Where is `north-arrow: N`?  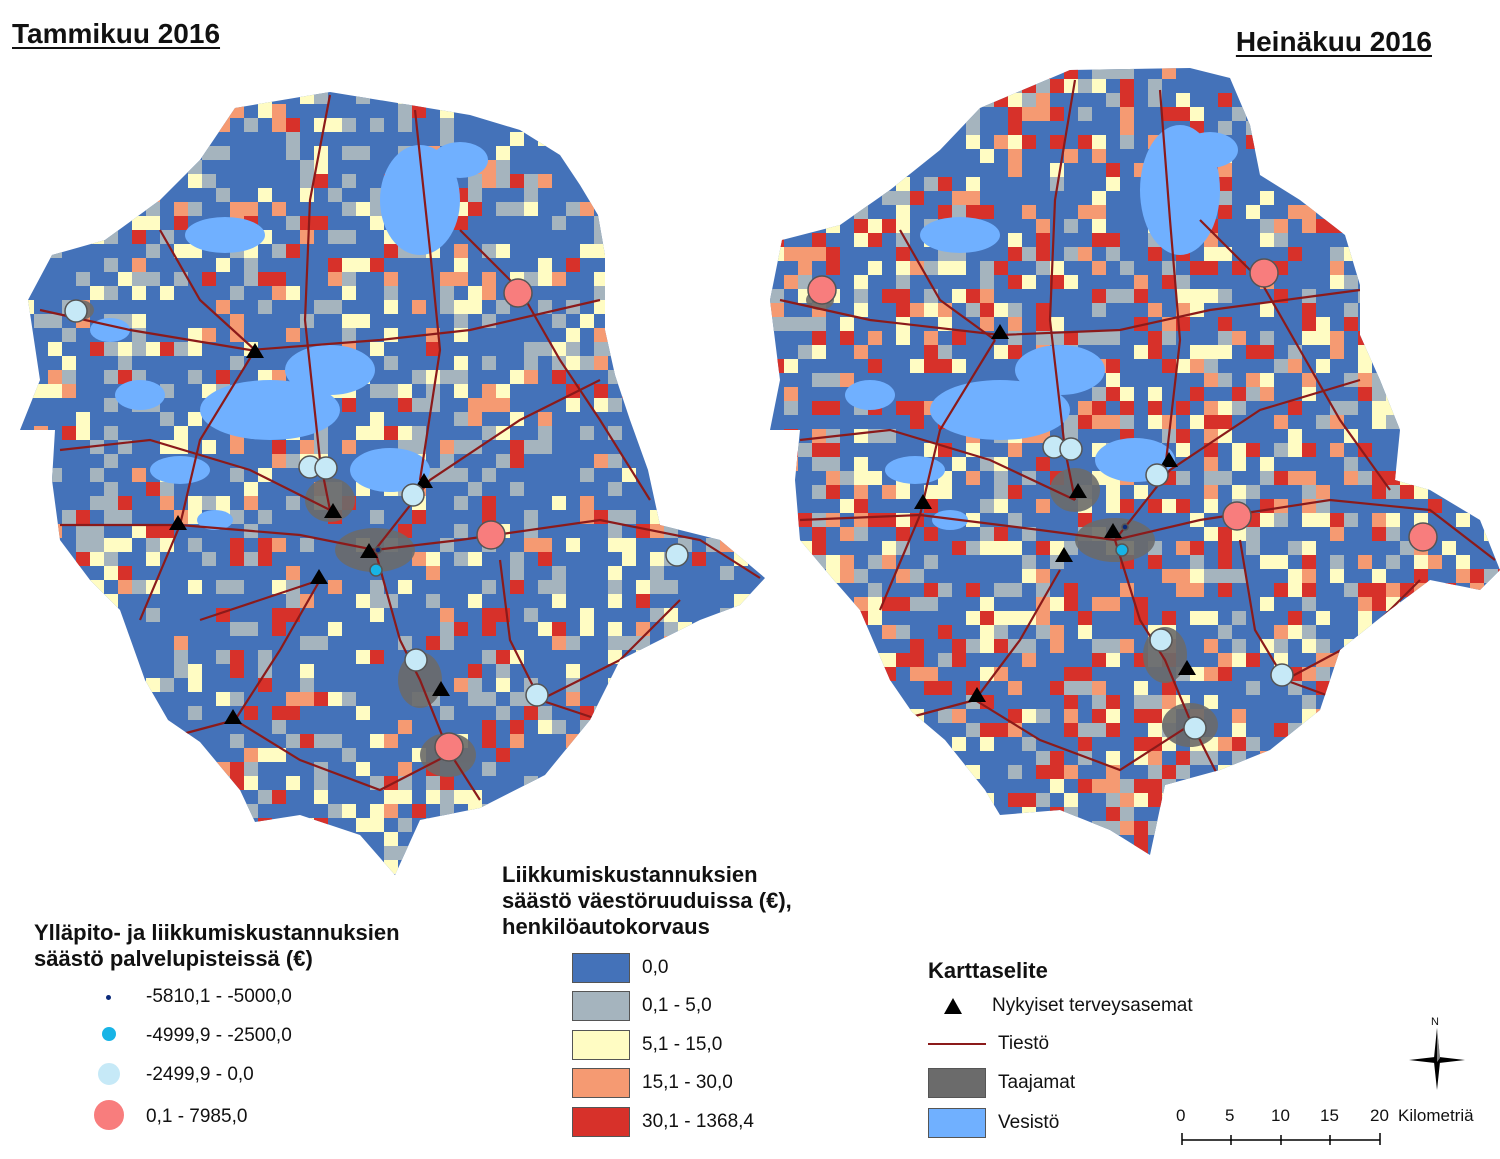
north-arrow: N is located at coordinates (1437, 1054).